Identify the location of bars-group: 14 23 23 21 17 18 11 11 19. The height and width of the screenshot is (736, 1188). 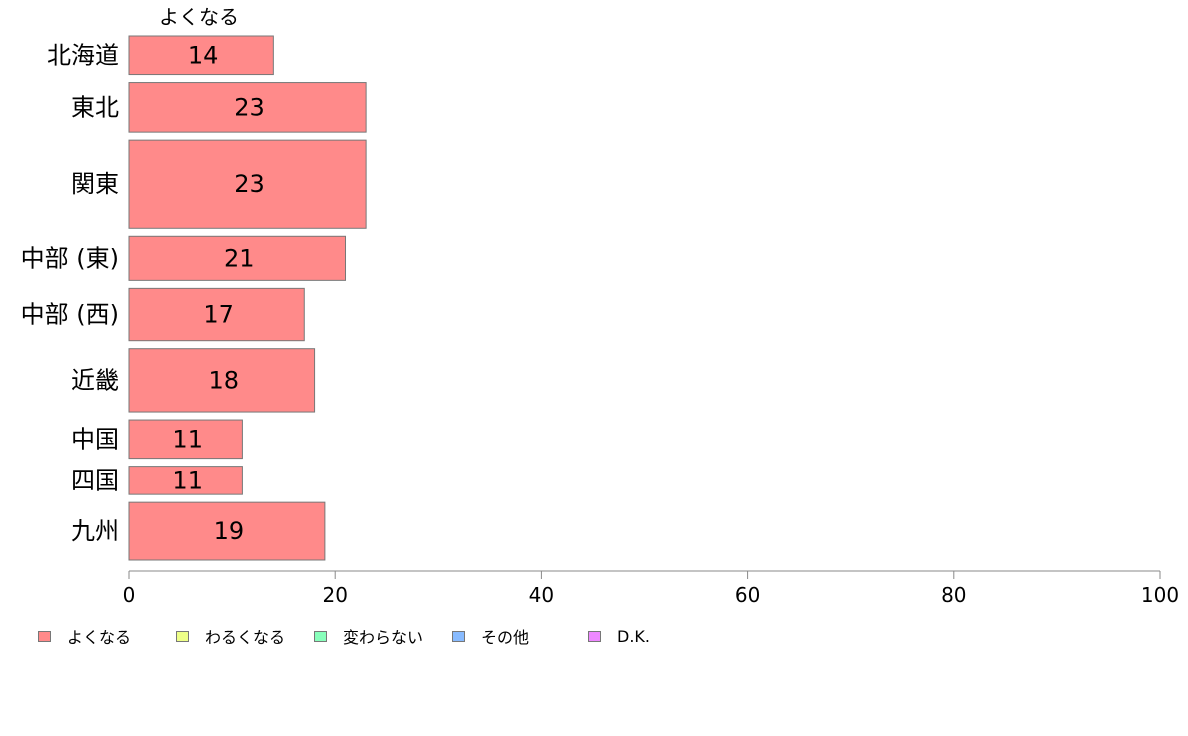
(247, 298).